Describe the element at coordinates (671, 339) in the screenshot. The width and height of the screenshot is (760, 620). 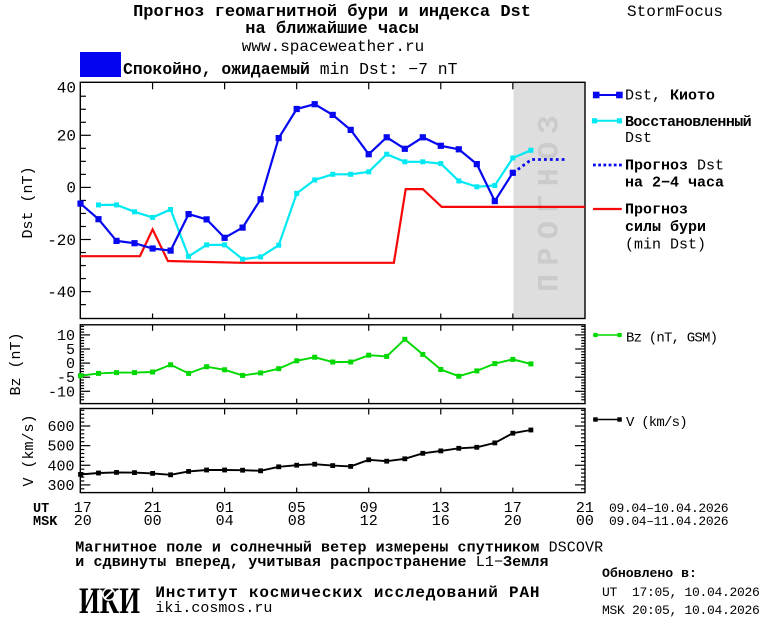
I see `svg-text: Bz (nT, GSM)` at that location.